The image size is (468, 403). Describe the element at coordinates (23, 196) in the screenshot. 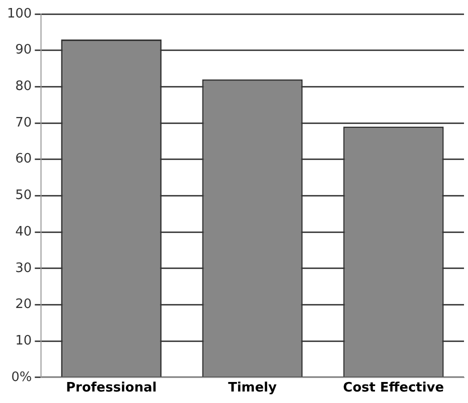

I see `y-tick-label: 50` at that location.